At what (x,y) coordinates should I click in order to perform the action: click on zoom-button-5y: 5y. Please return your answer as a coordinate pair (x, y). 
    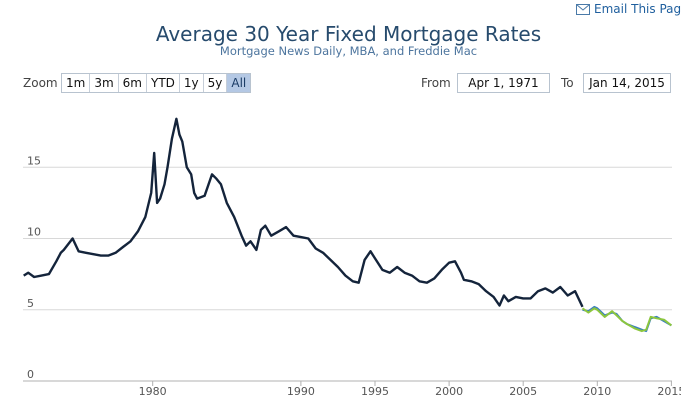
    Looking at the image, I should click on (216, 83).